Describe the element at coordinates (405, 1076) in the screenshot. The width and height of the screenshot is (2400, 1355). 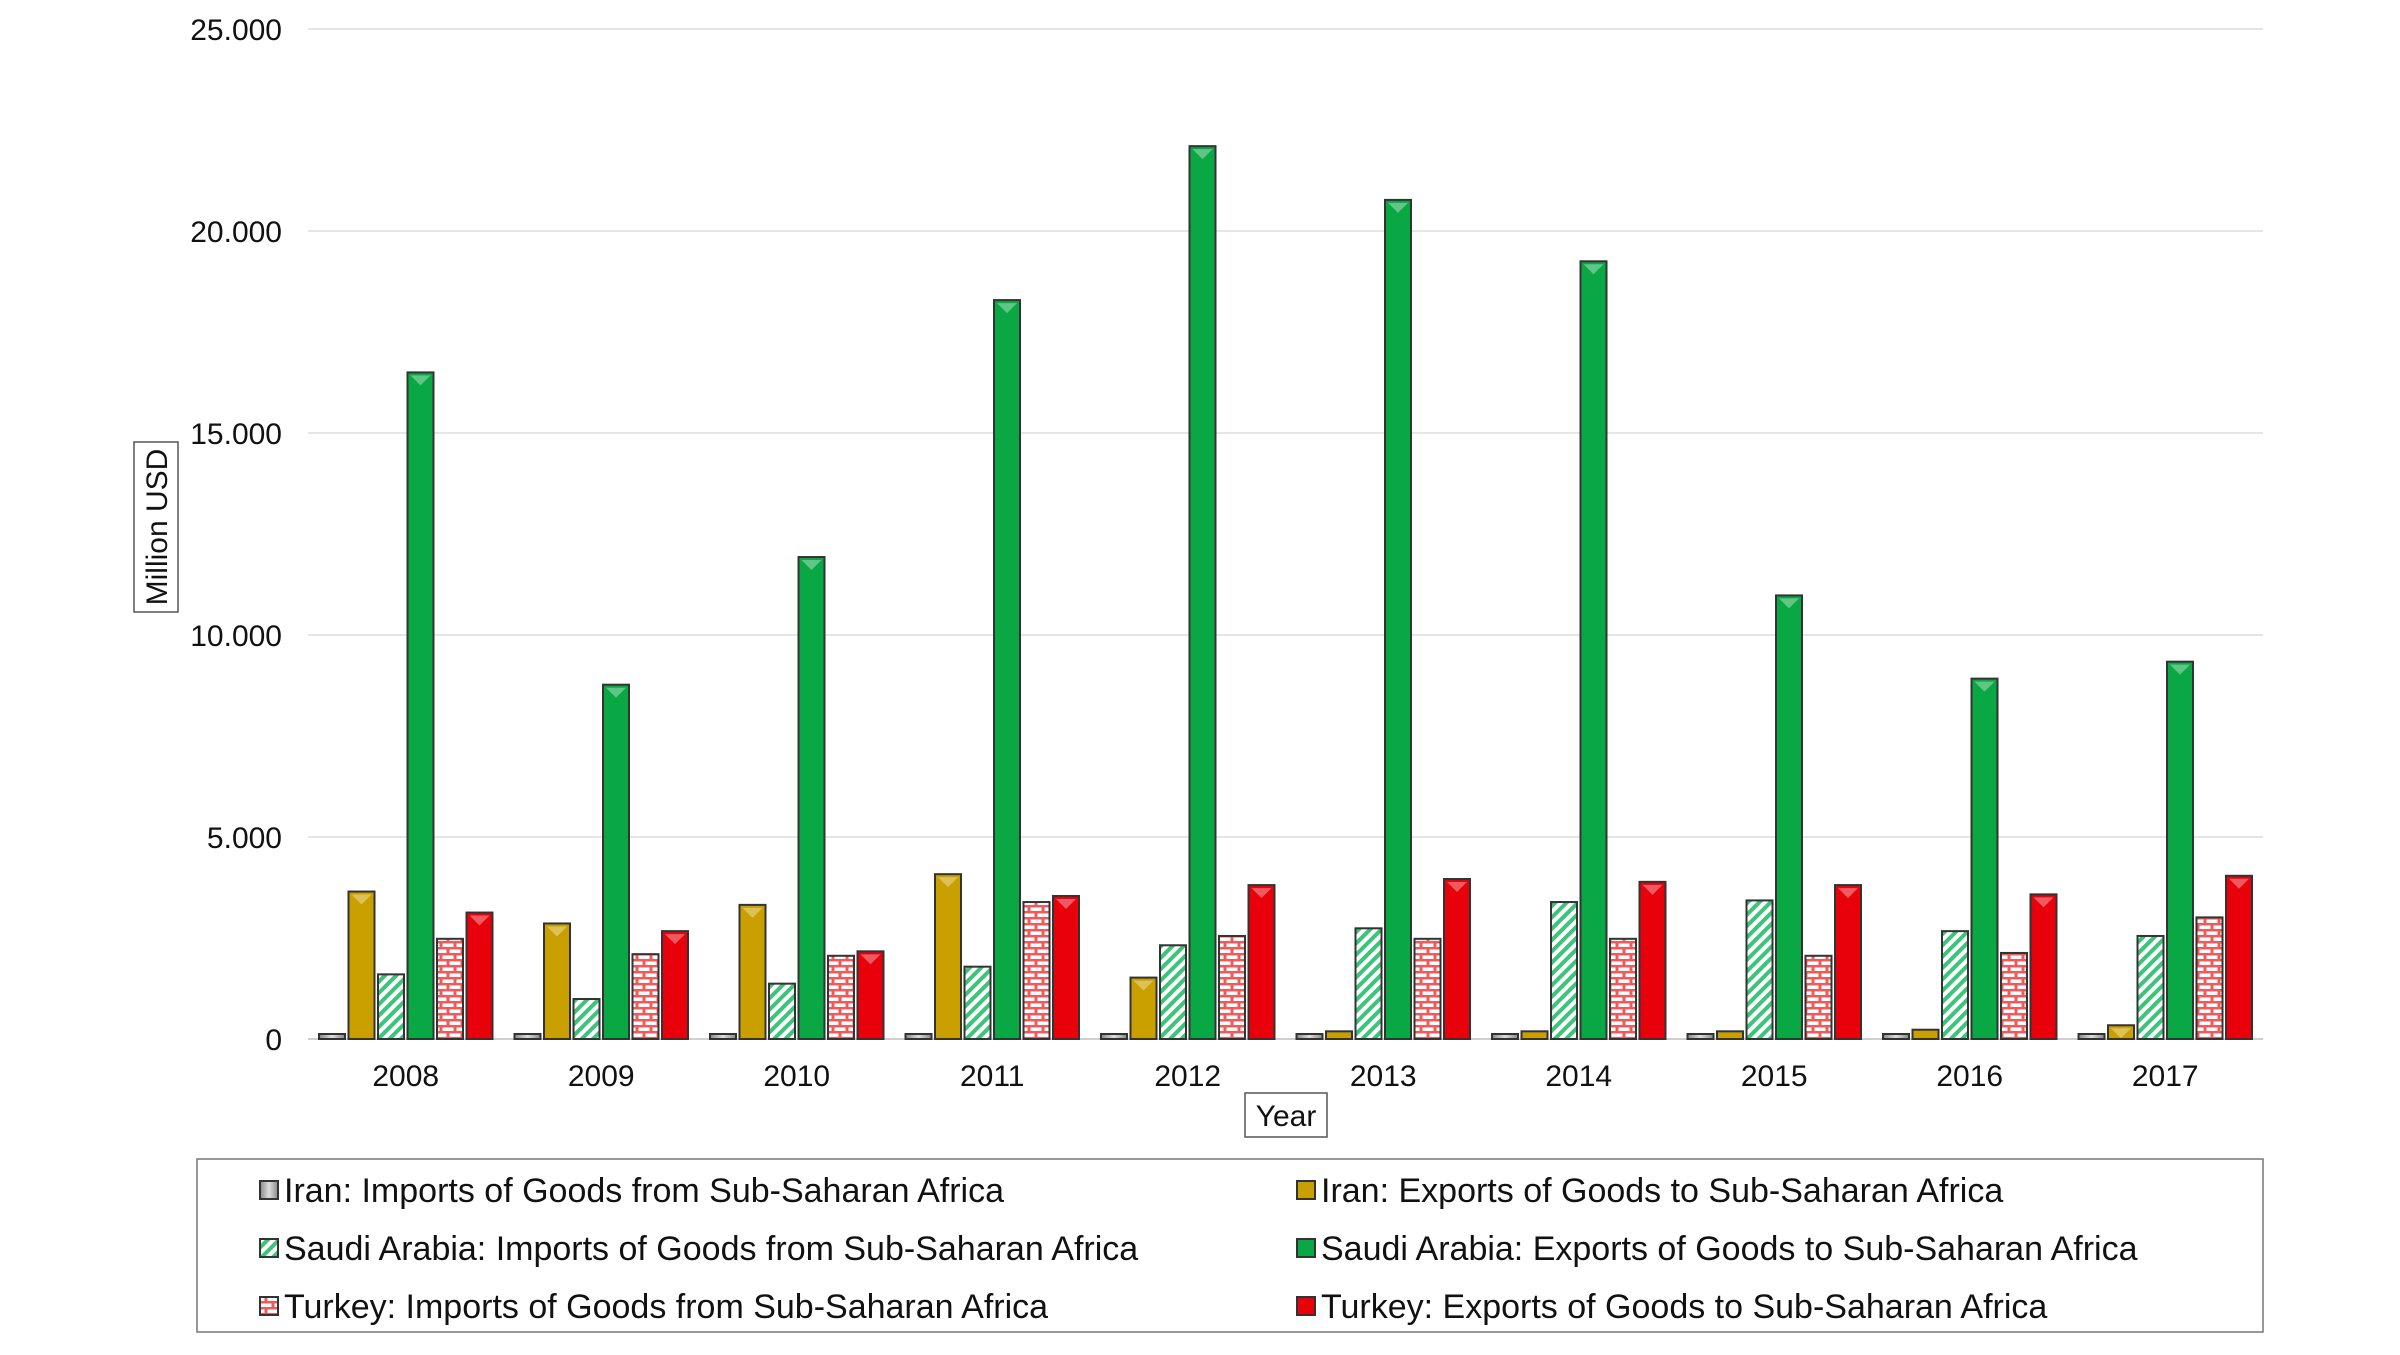
I see `x-tick-label: 2008` at that location.